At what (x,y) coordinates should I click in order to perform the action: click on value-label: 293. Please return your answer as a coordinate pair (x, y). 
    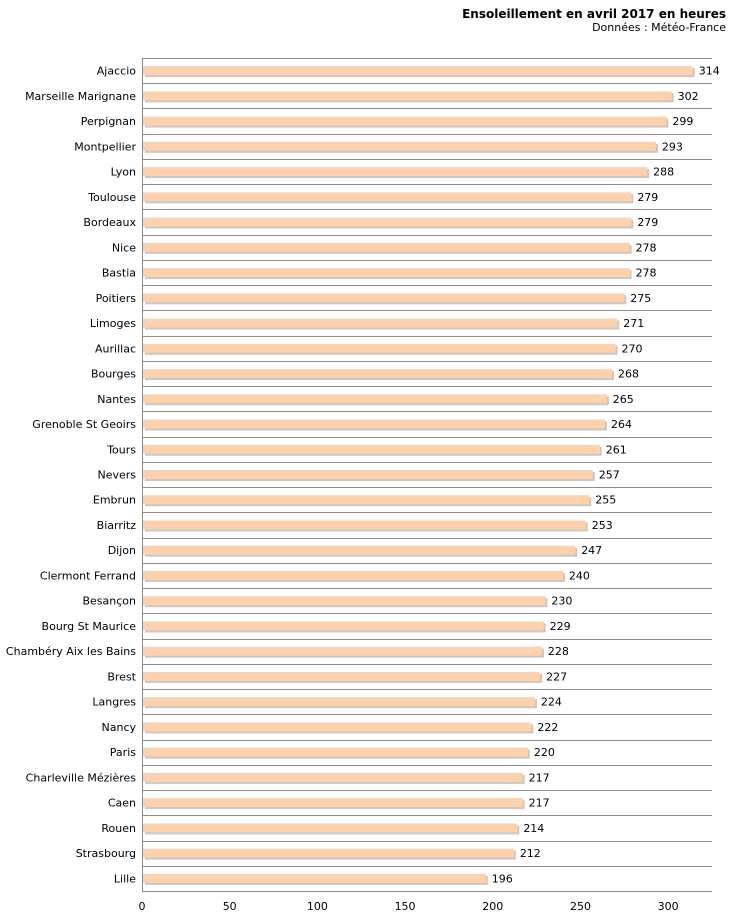
    Looking at the image, I should click on (672, 146).